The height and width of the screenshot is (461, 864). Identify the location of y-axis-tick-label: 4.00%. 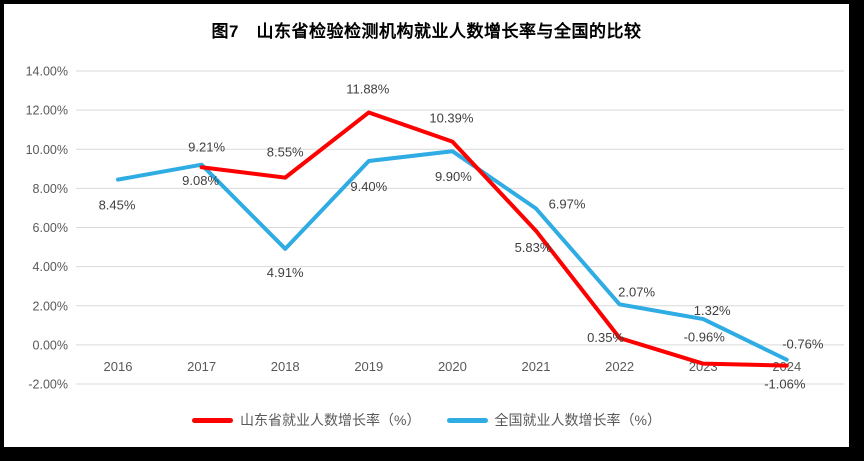
(50, 267).